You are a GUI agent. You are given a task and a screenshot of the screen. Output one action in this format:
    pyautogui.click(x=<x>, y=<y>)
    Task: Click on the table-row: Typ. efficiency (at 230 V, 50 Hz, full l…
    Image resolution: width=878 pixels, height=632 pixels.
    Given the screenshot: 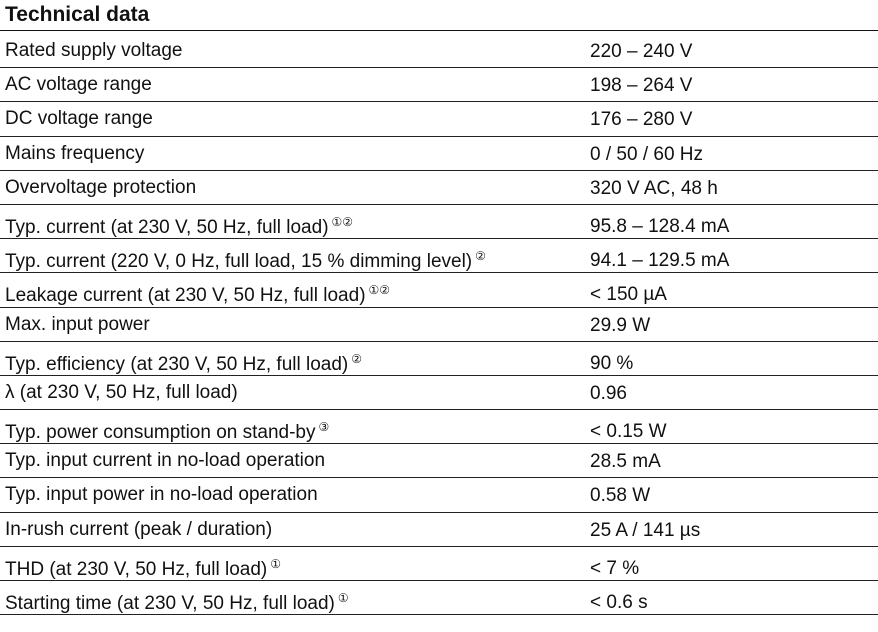 What is the action you would take?
    pyautogui.click(x=439, y=359)
    